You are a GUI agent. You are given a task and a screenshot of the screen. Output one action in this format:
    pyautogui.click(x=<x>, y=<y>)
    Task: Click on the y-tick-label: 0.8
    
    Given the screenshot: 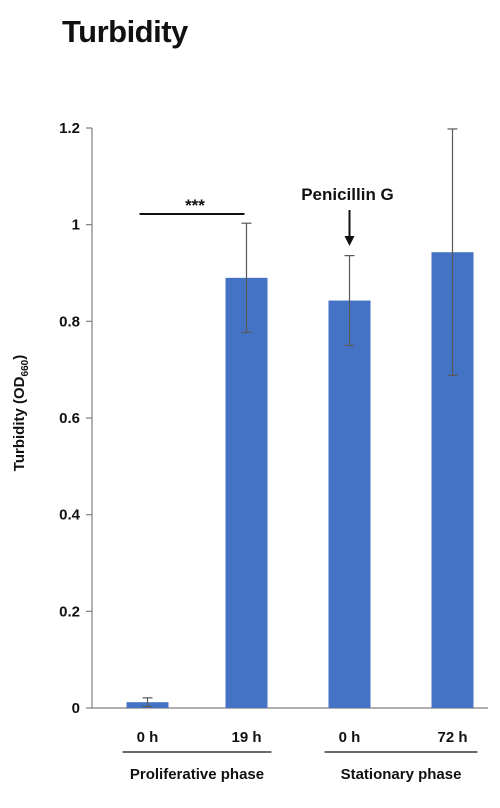 What is the action you would take?
    pyautogui.click(x=69, y=321)
    